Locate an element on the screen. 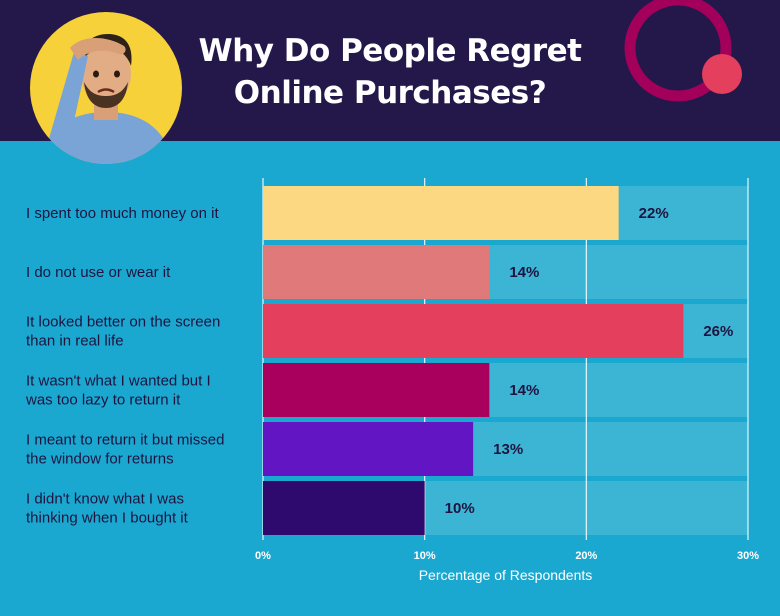 The width and height of the screenshot is (780, 616). bar-value-label: 26% is located at coordinates (718, 331).